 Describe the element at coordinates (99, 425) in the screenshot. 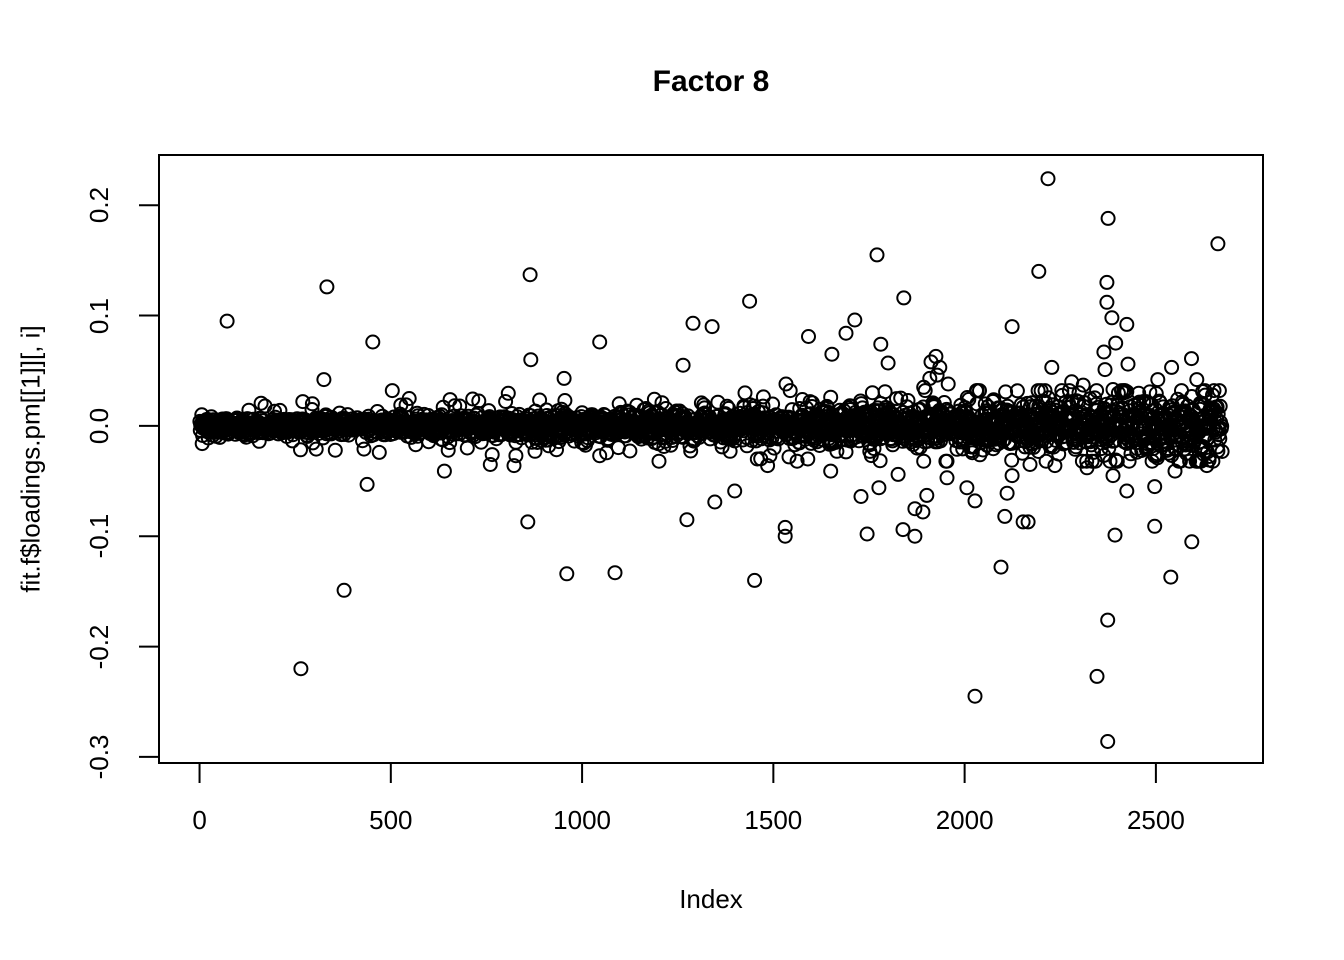

I see `y-tick-label: 0.0` at that location.